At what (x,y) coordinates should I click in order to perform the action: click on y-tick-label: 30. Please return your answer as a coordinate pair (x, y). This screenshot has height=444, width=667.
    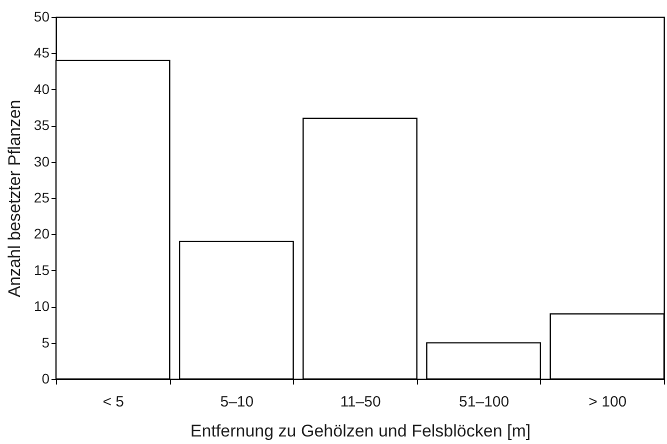
    Looking at the image, I should click on (42, 161).